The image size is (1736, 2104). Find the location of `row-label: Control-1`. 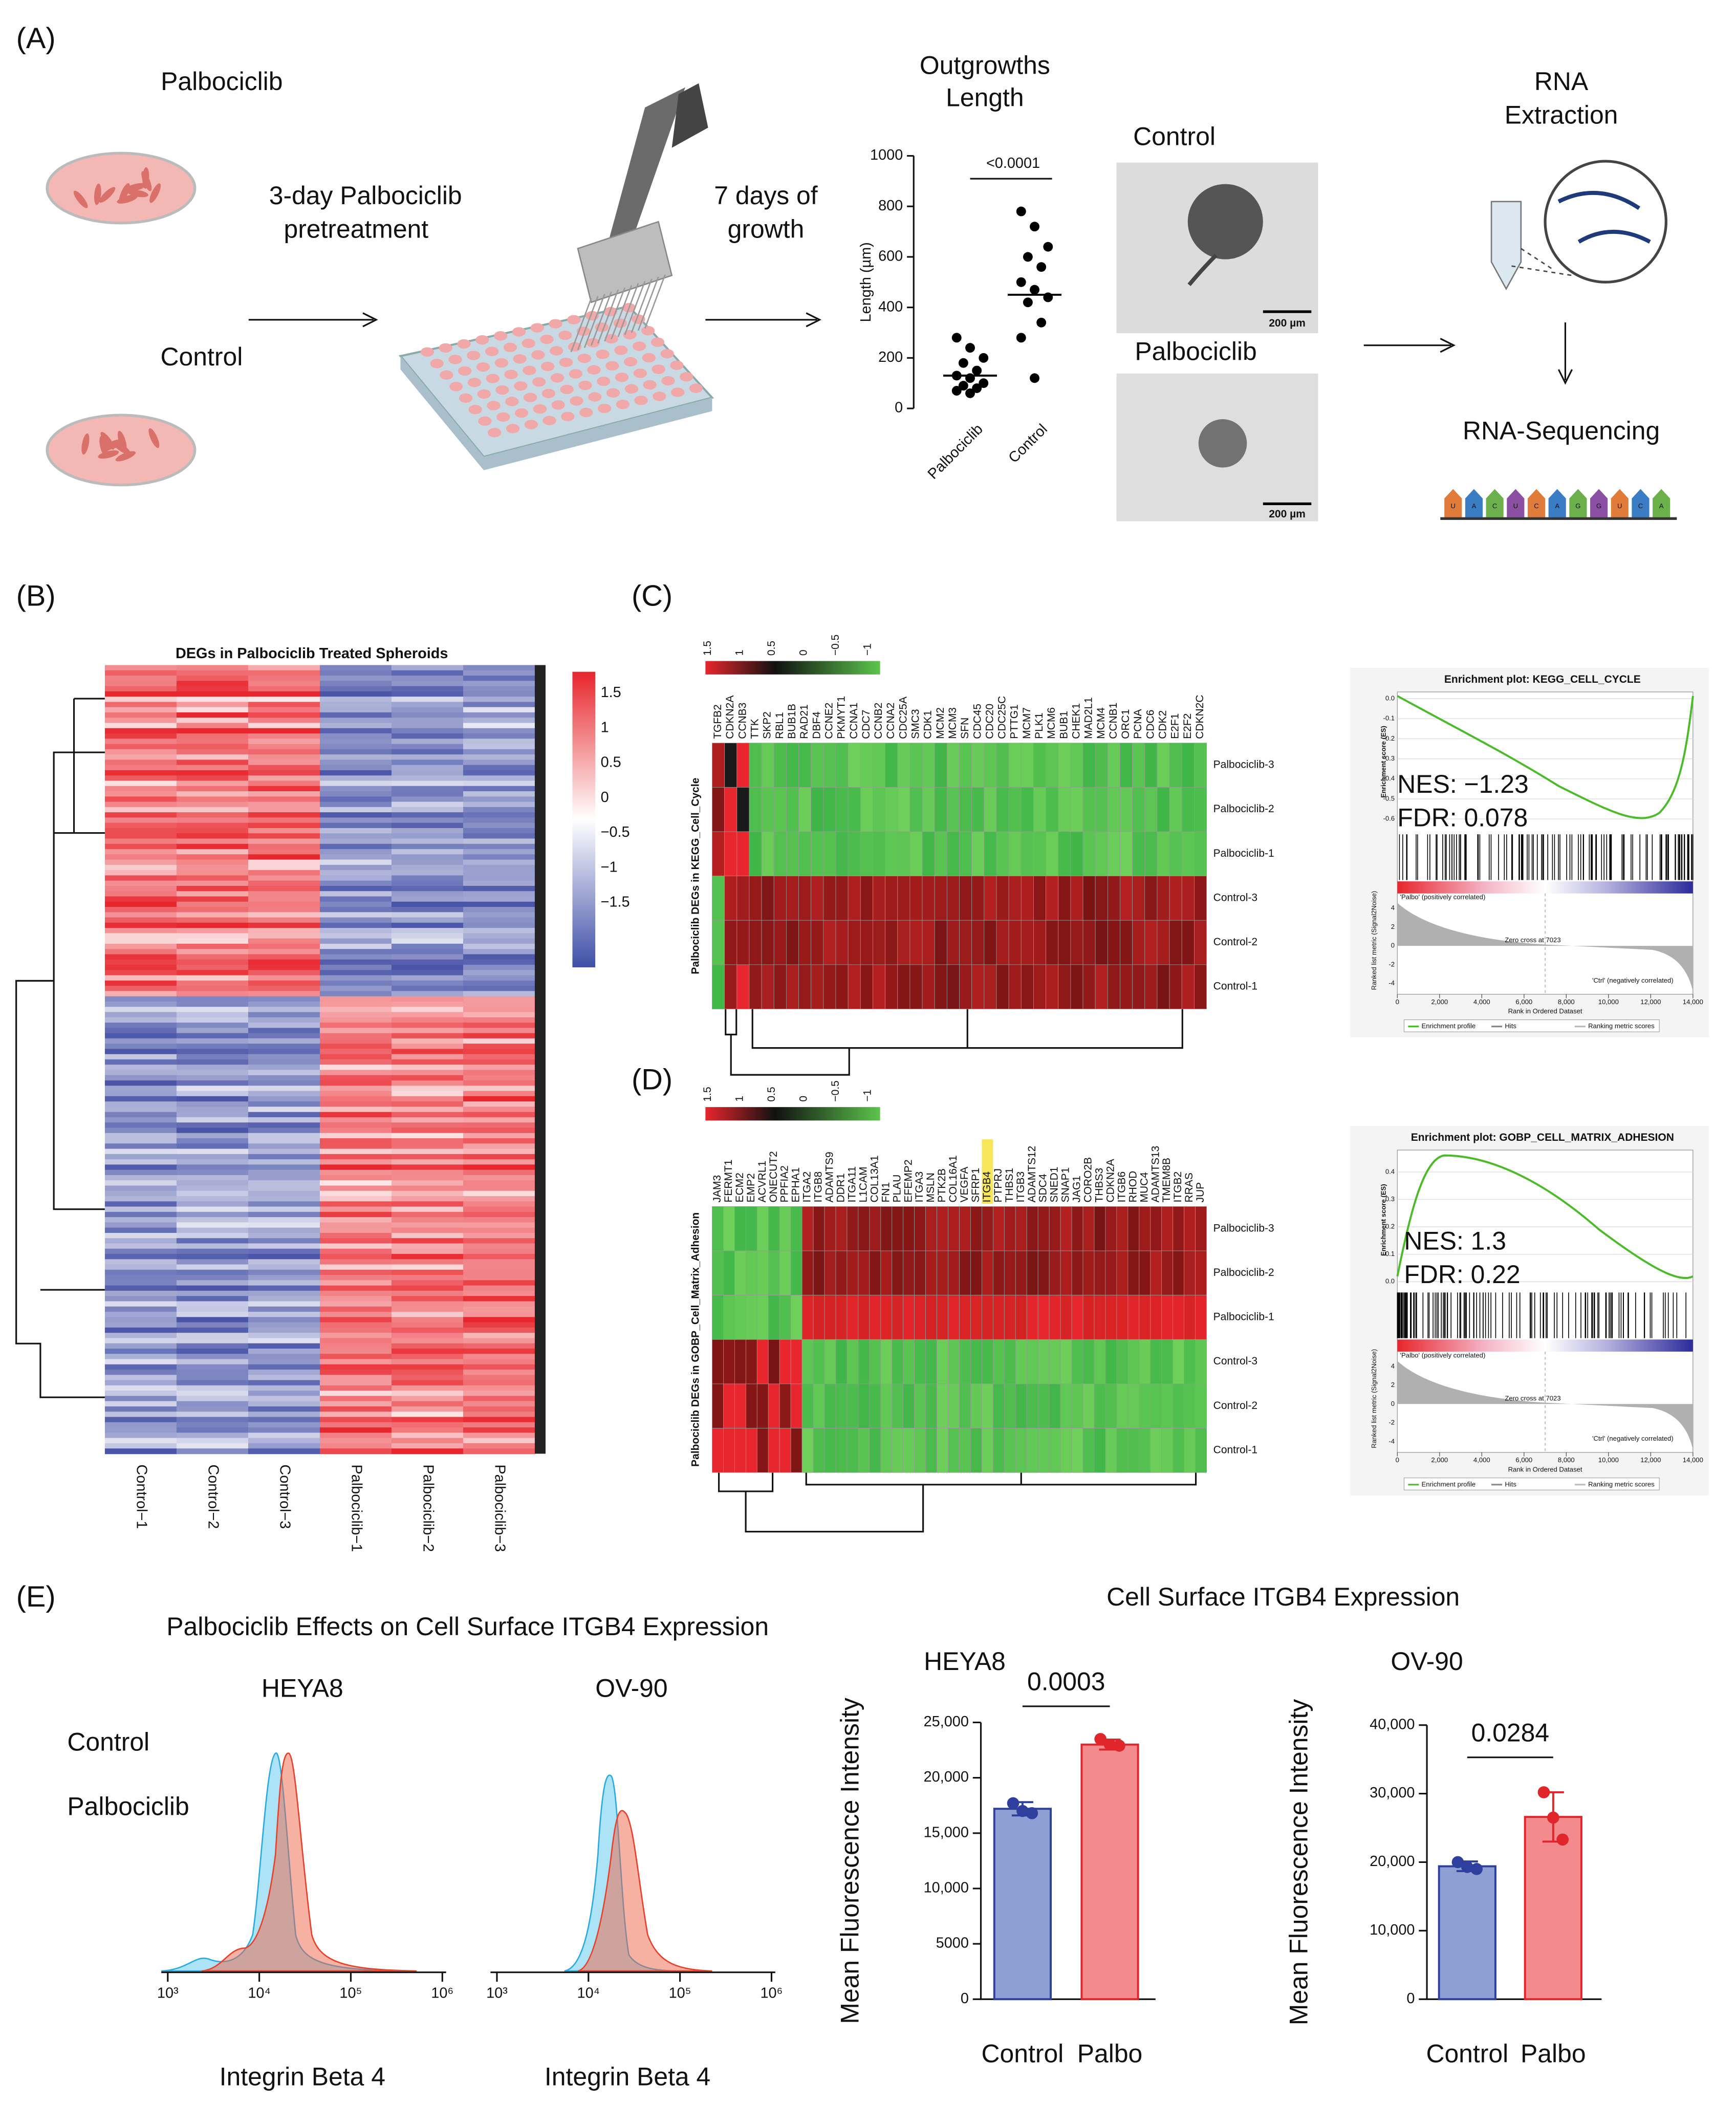

row-label: Control-1 is located at coordinates (1235, 986).